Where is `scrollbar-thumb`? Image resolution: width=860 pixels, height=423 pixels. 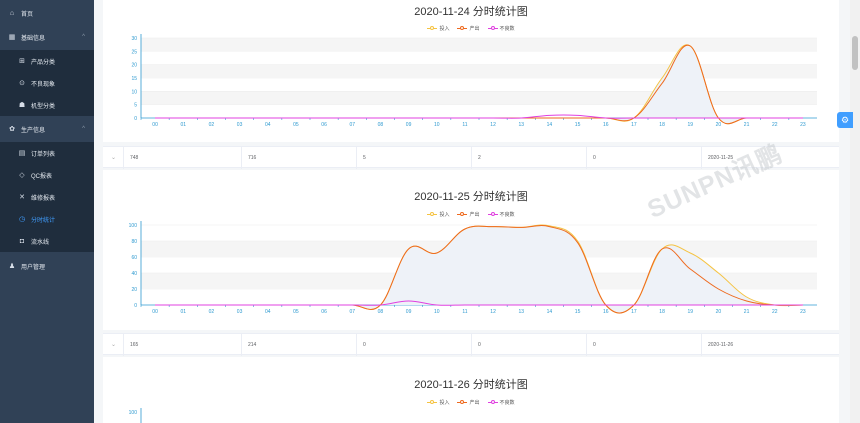
scrollbar-thumb is located at coordinates (855, 53).